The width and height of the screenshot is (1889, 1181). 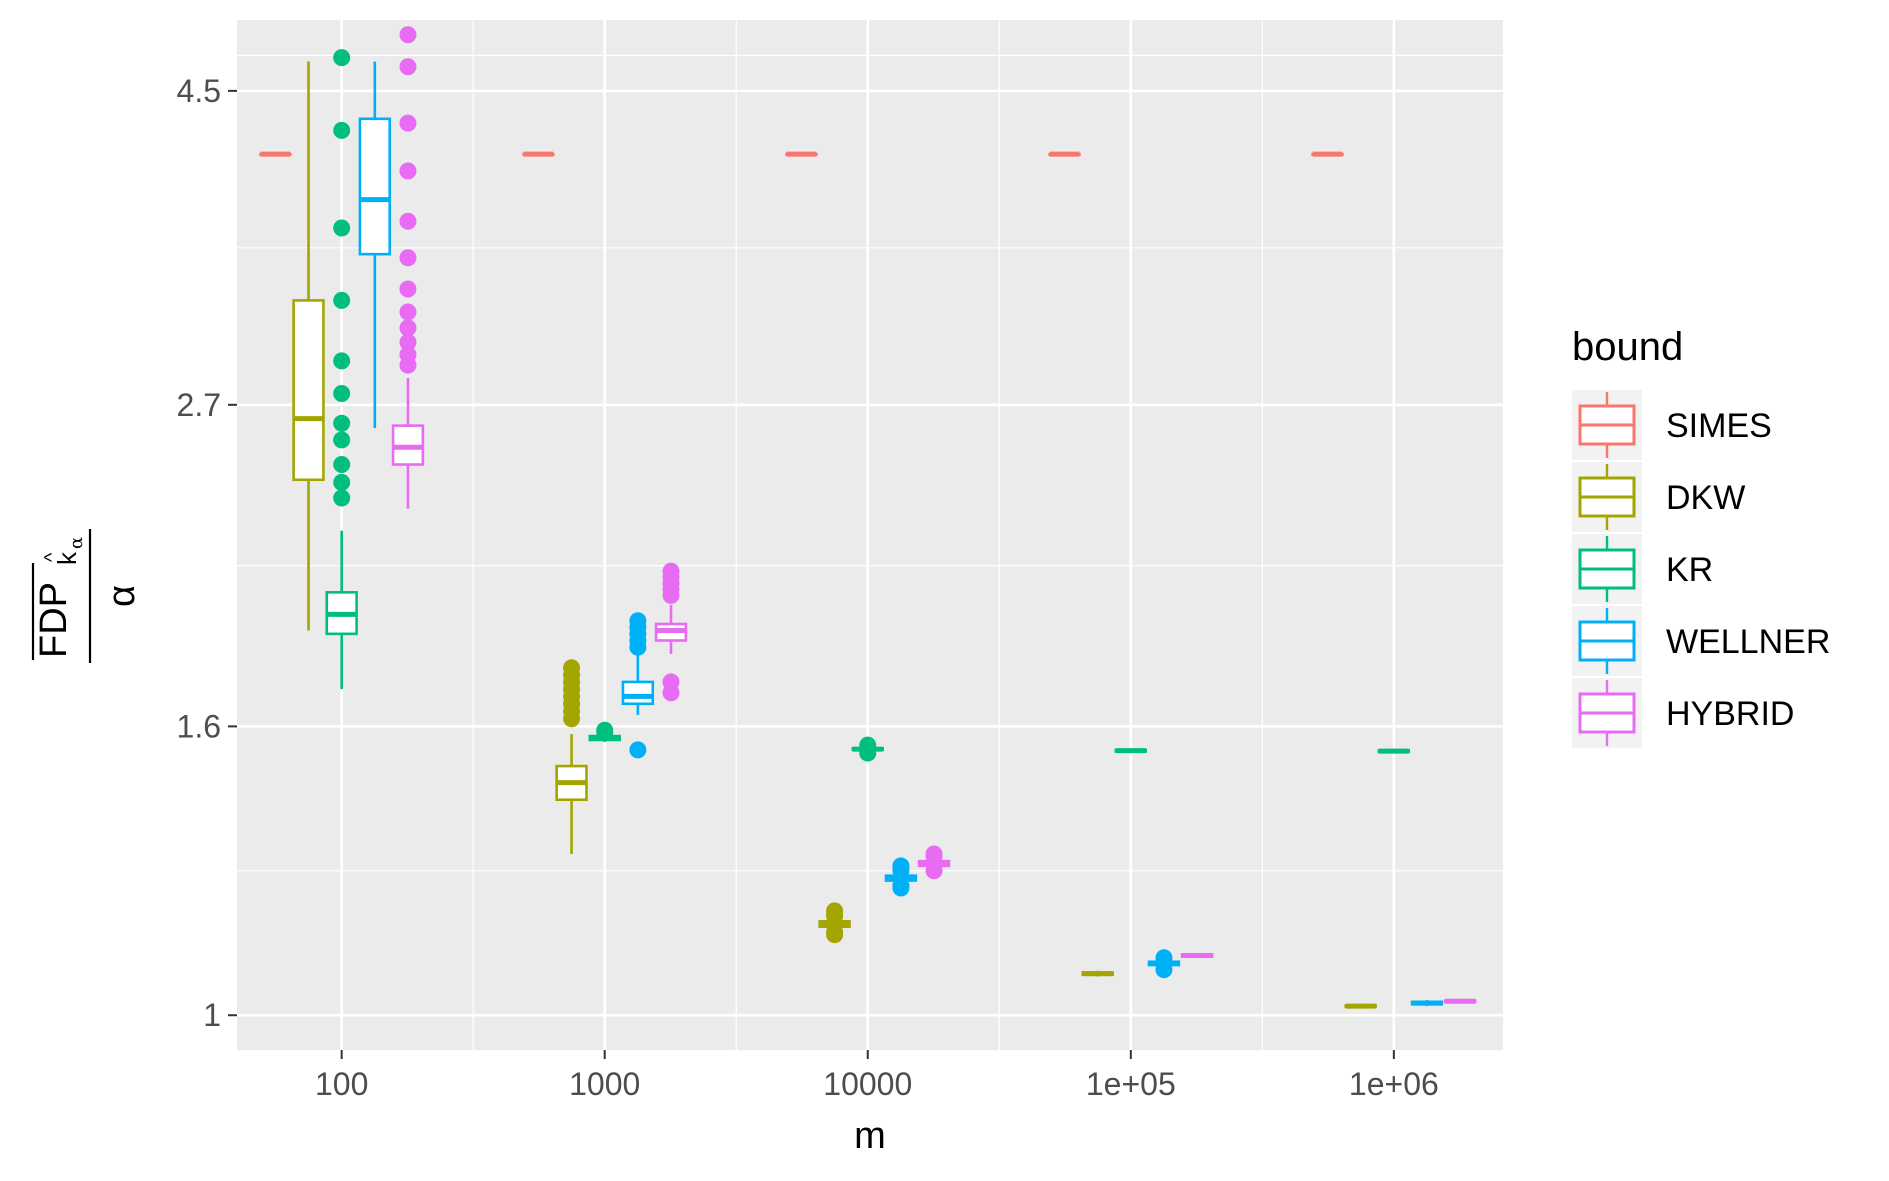 I want to click on x-axis-title: m, so click(x=870, y=1136).